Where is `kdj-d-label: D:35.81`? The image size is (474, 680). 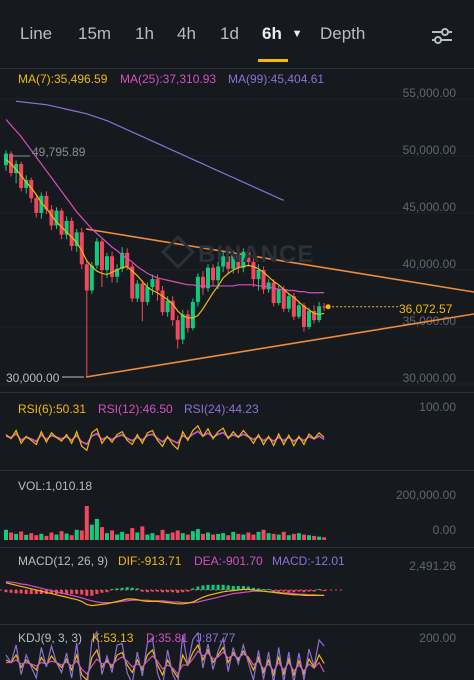
kdj-d-label: D:35.81 is located at coordinates (167, 638).